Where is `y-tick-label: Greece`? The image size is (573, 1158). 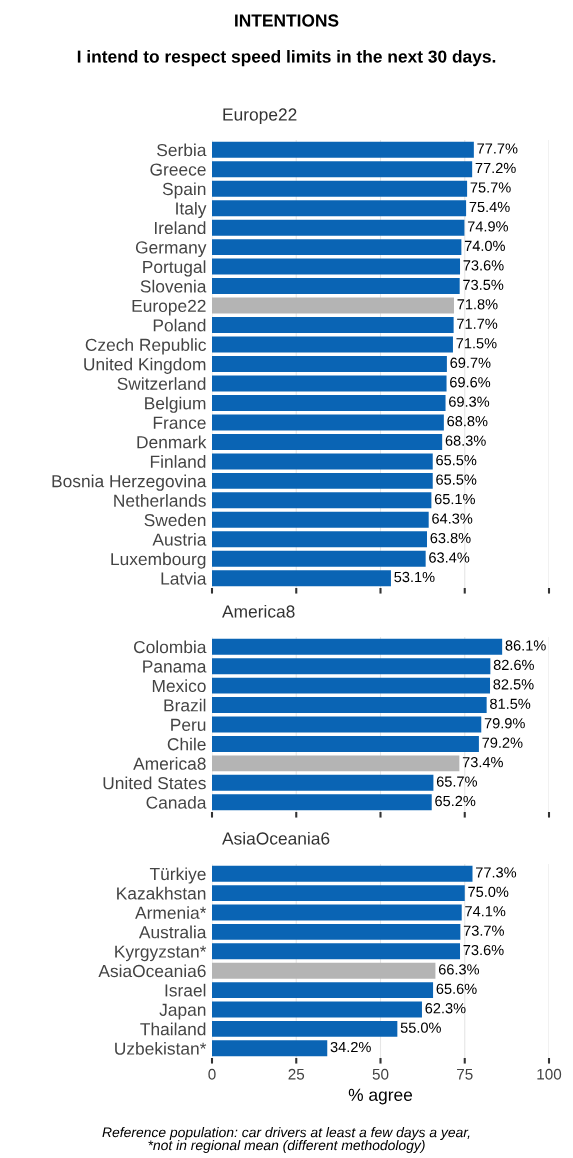 y-tick-label: Greece is located at coordinates (178, 169).